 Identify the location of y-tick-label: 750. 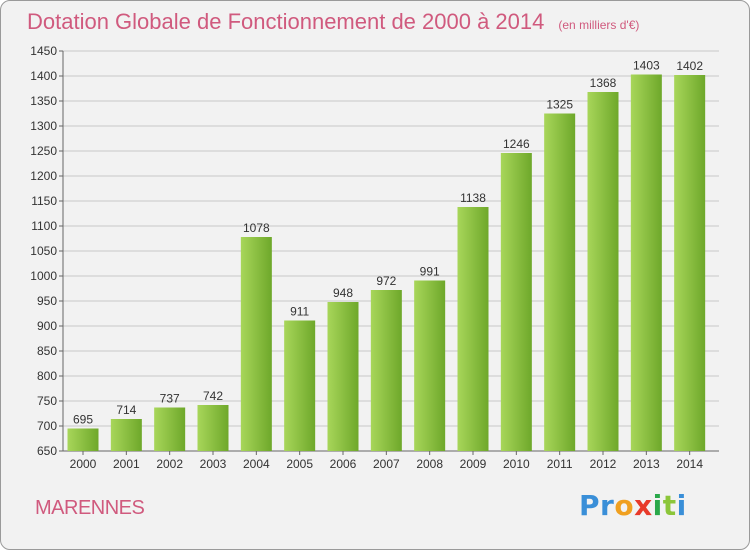
(47, 401).